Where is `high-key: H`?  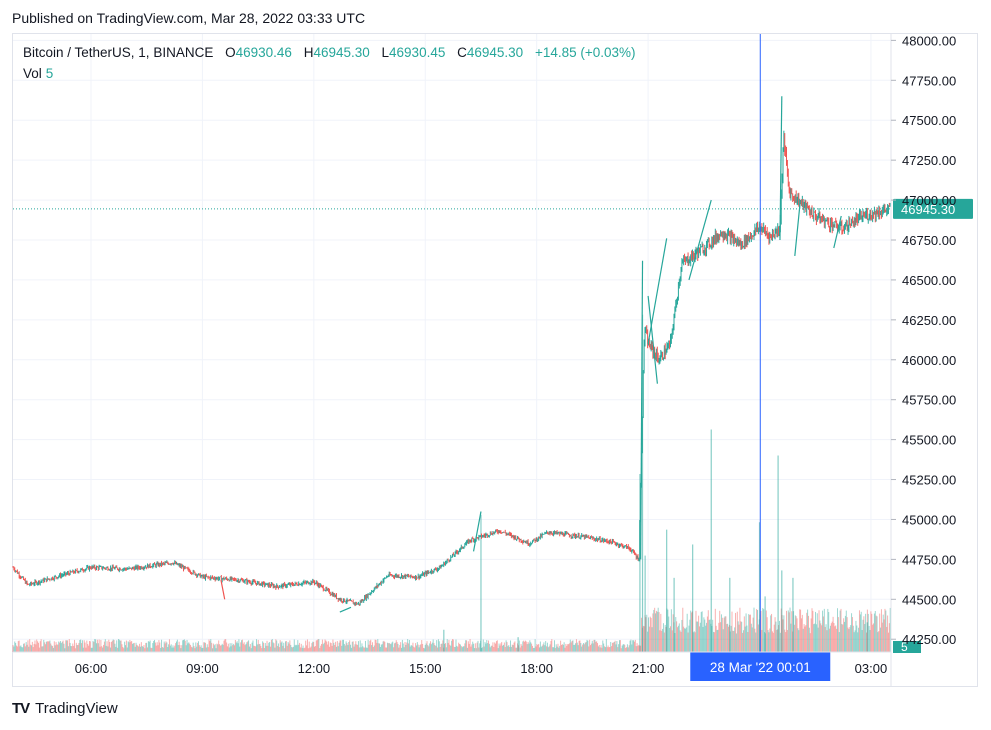
high-key: H is located at coordinates (308, 52).